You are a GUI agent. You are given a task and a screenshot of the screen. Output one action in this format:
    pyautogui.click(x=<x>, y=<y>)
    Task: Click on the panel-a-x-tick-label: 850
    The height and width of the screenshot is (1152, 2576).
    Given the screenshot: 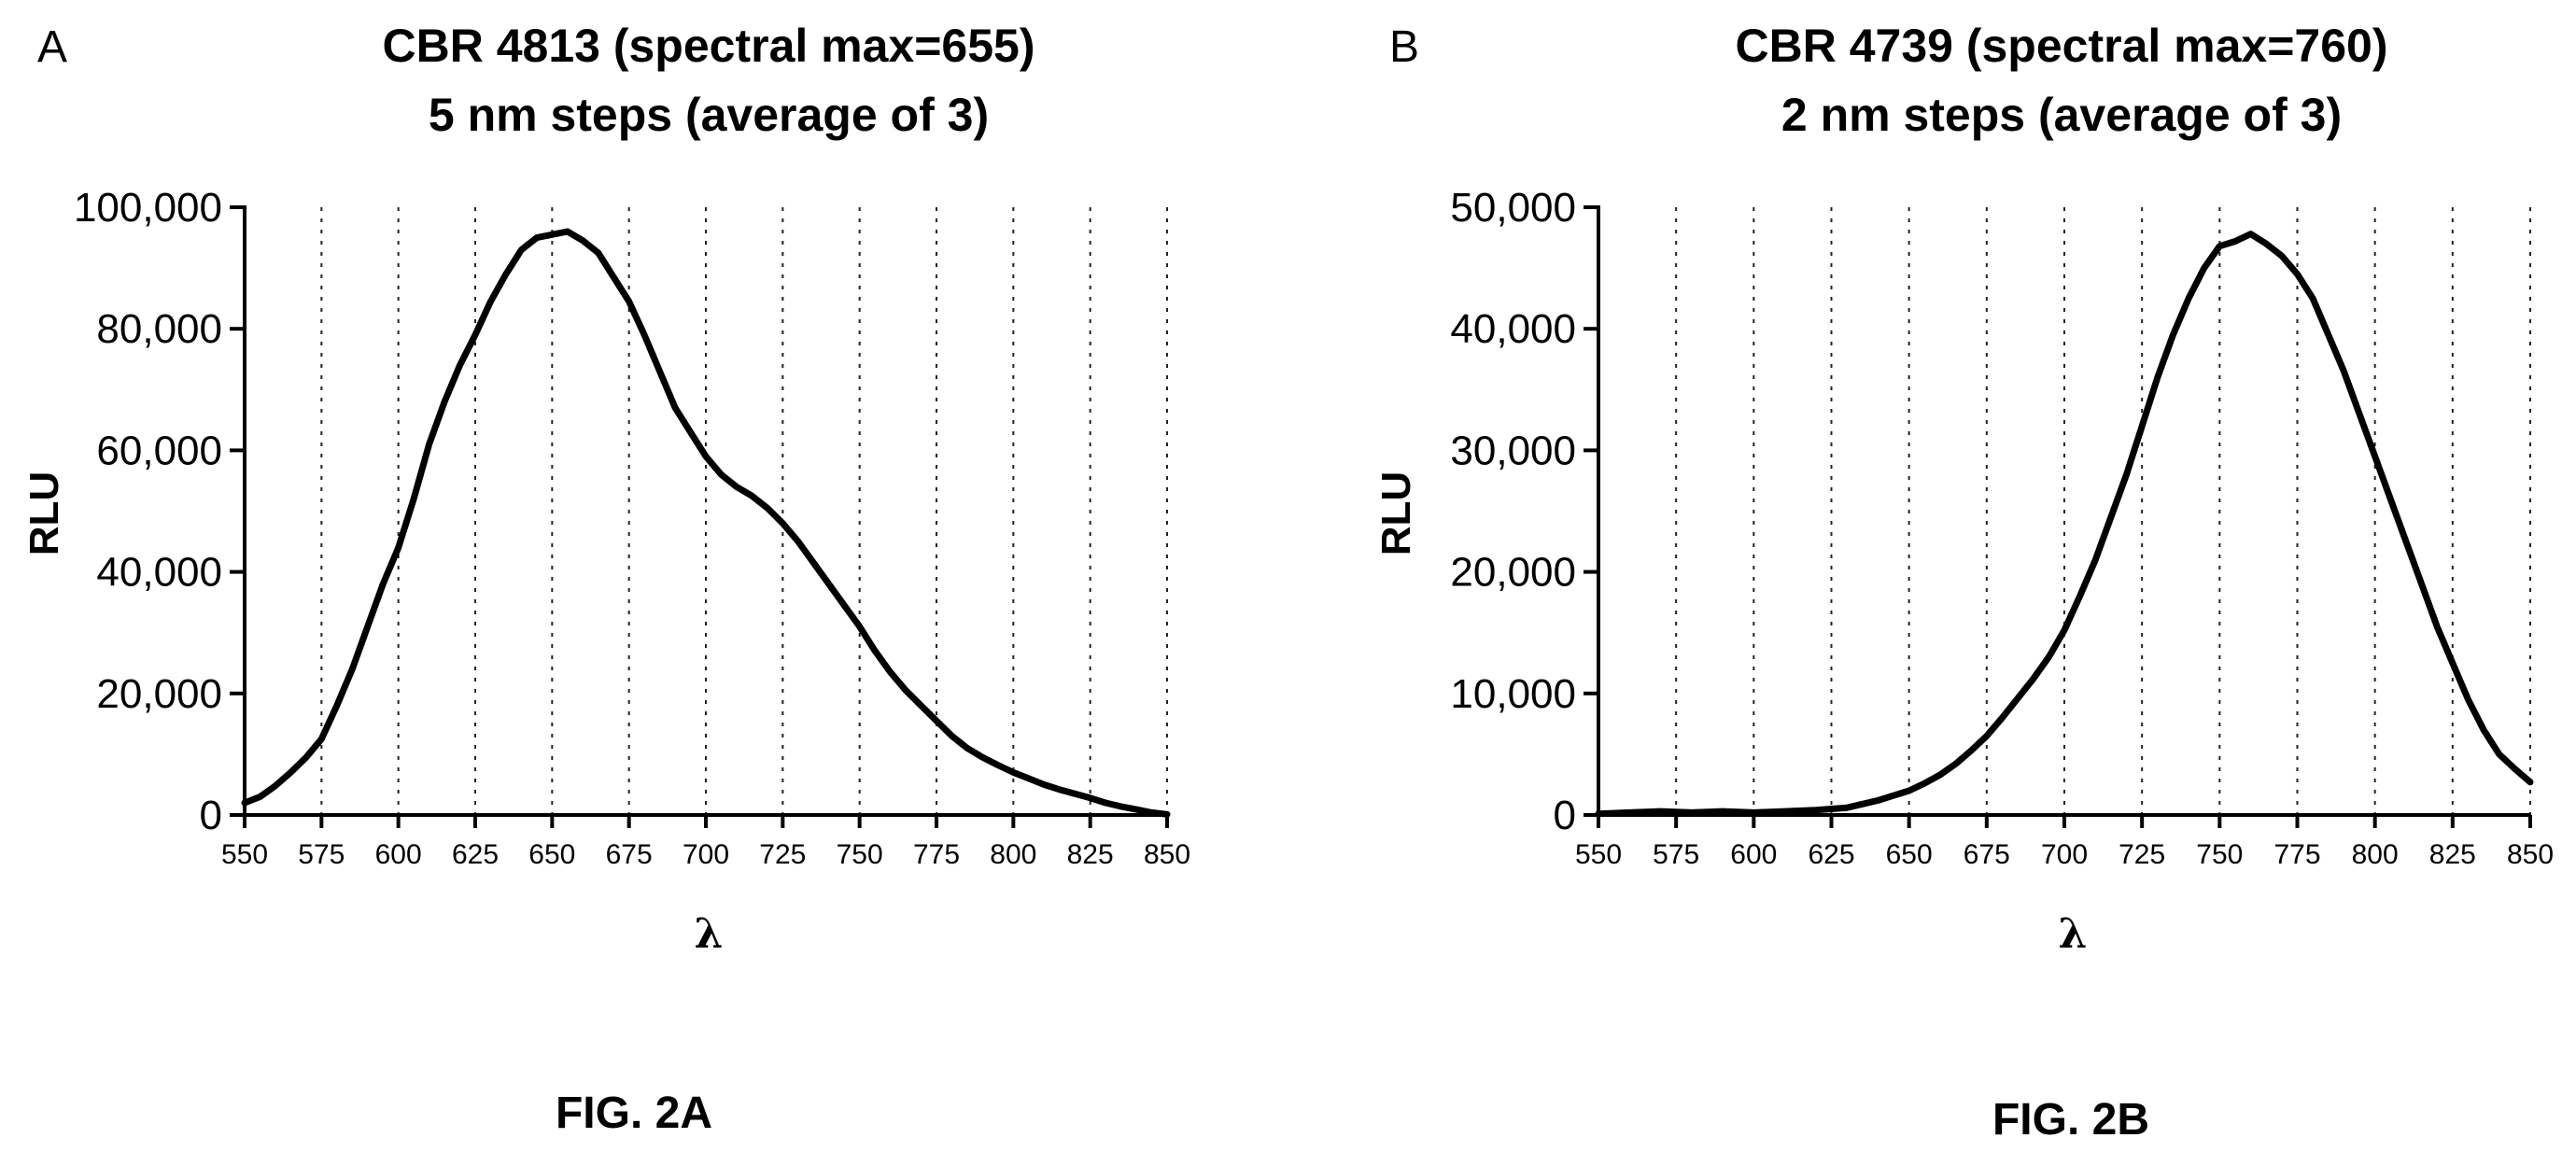 What is the action you would take?
    pyautogui.click(x=1167, y=855)
    